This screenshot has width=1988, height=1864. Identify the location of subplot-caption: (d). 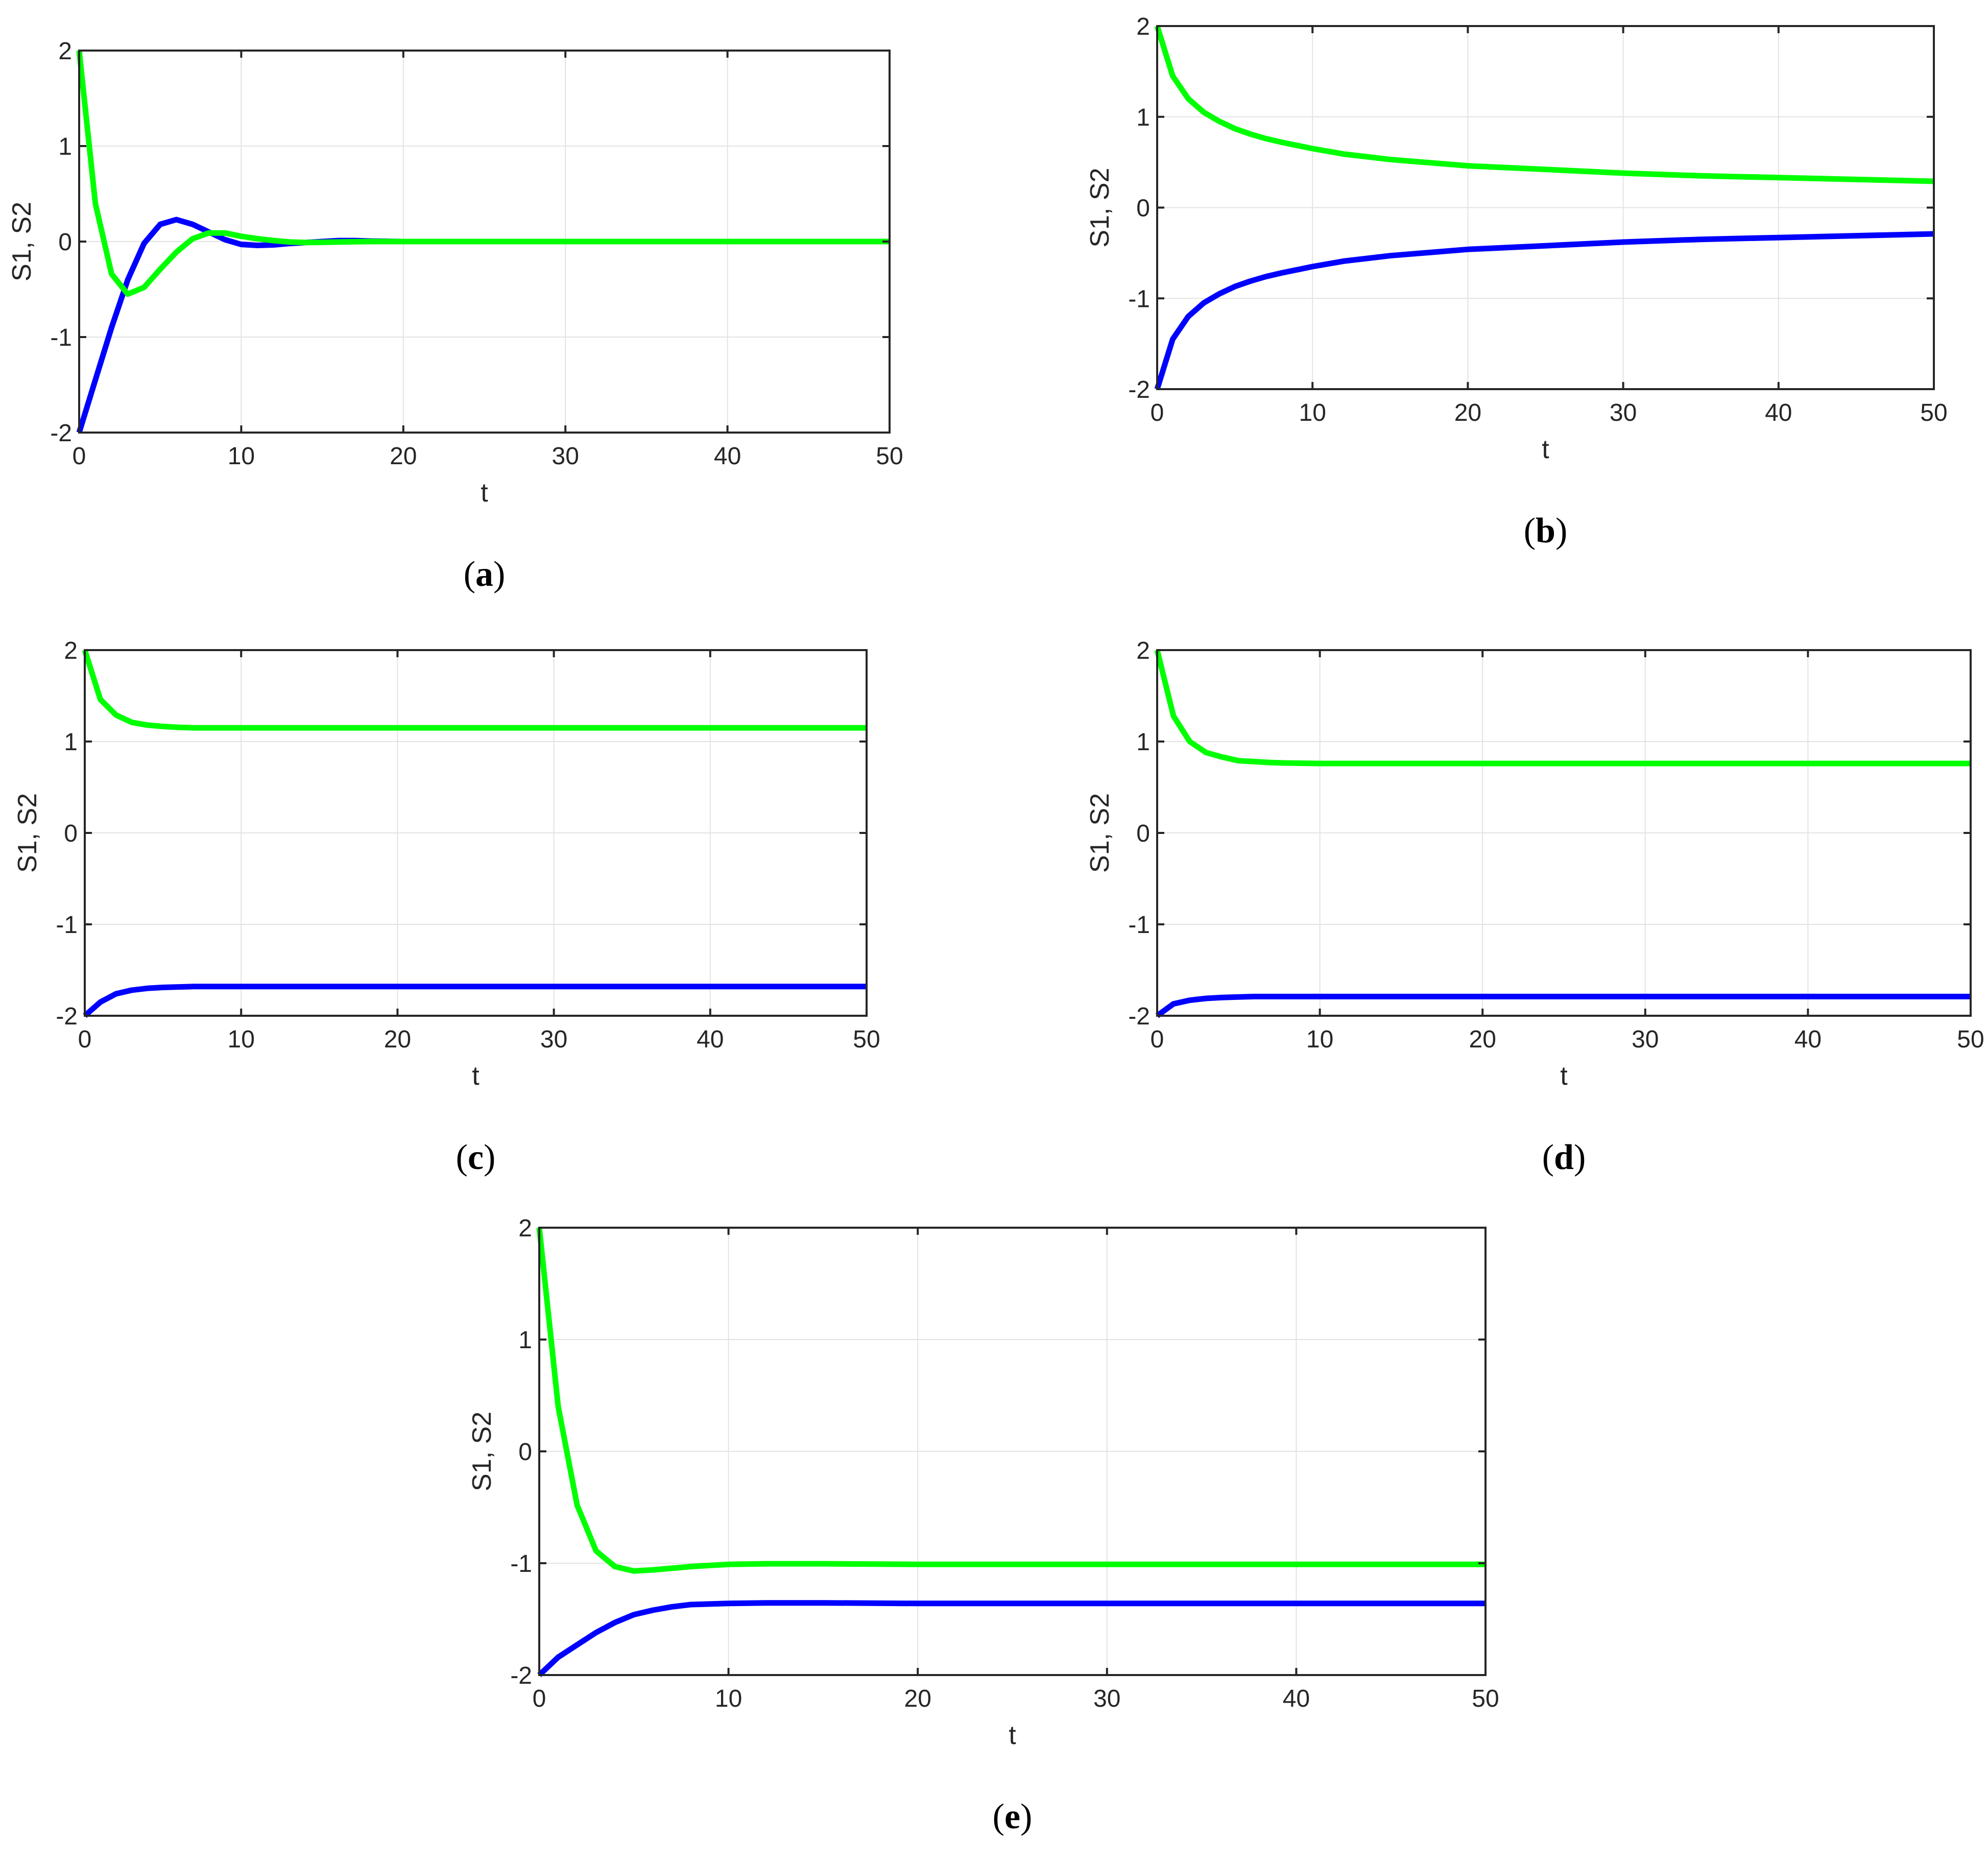
(1564, 1158).